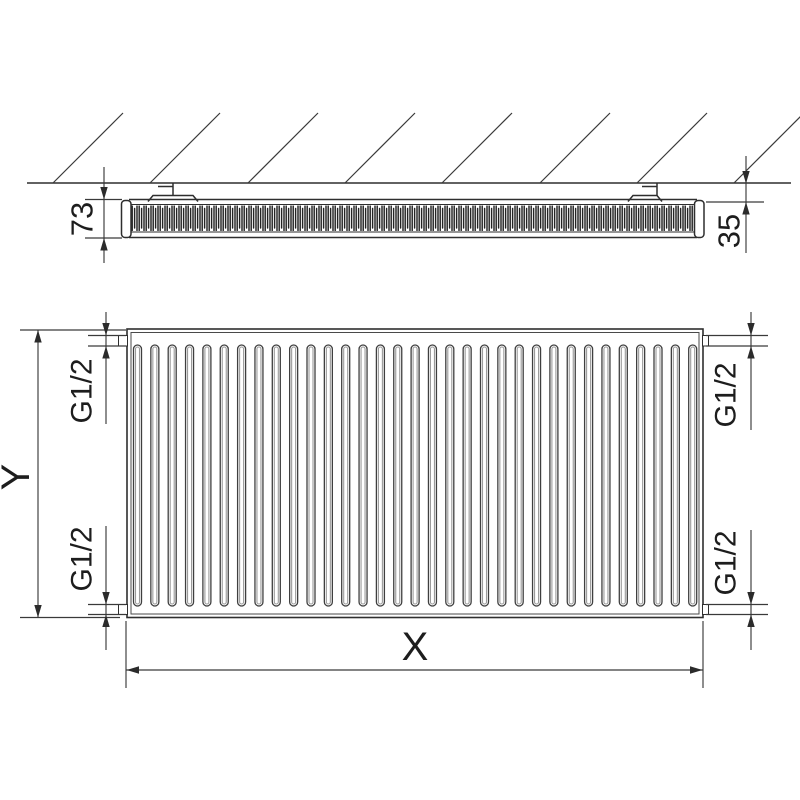 The width and height of the screenshot is (800, 800). What do you see at coordinates (82, 219) in the screenshot?
I see `depth-label: 73` at bounding box center [82, 219].